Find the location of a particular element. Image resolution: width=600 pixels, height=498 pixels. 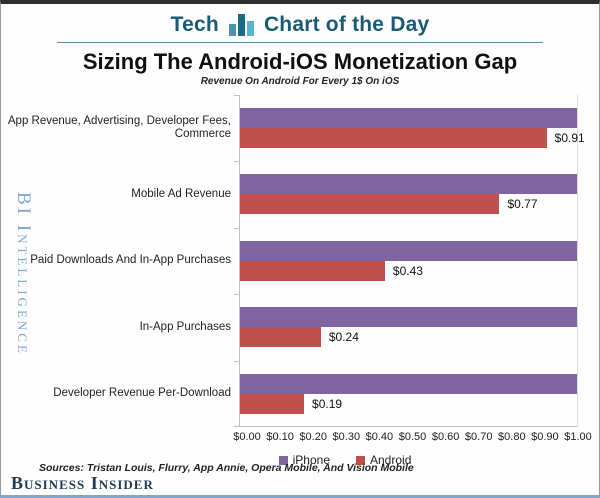

bar-group: $0.91 is located at coordinates (412, 128).